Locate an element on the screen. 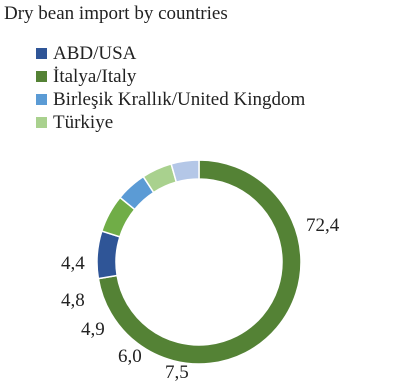 Image resolution: width=395 pixels, height=387 pixels. legend-item-united-kingdom: Birleşik Krallık/United Kingdom is located at coordinates (170, 99).